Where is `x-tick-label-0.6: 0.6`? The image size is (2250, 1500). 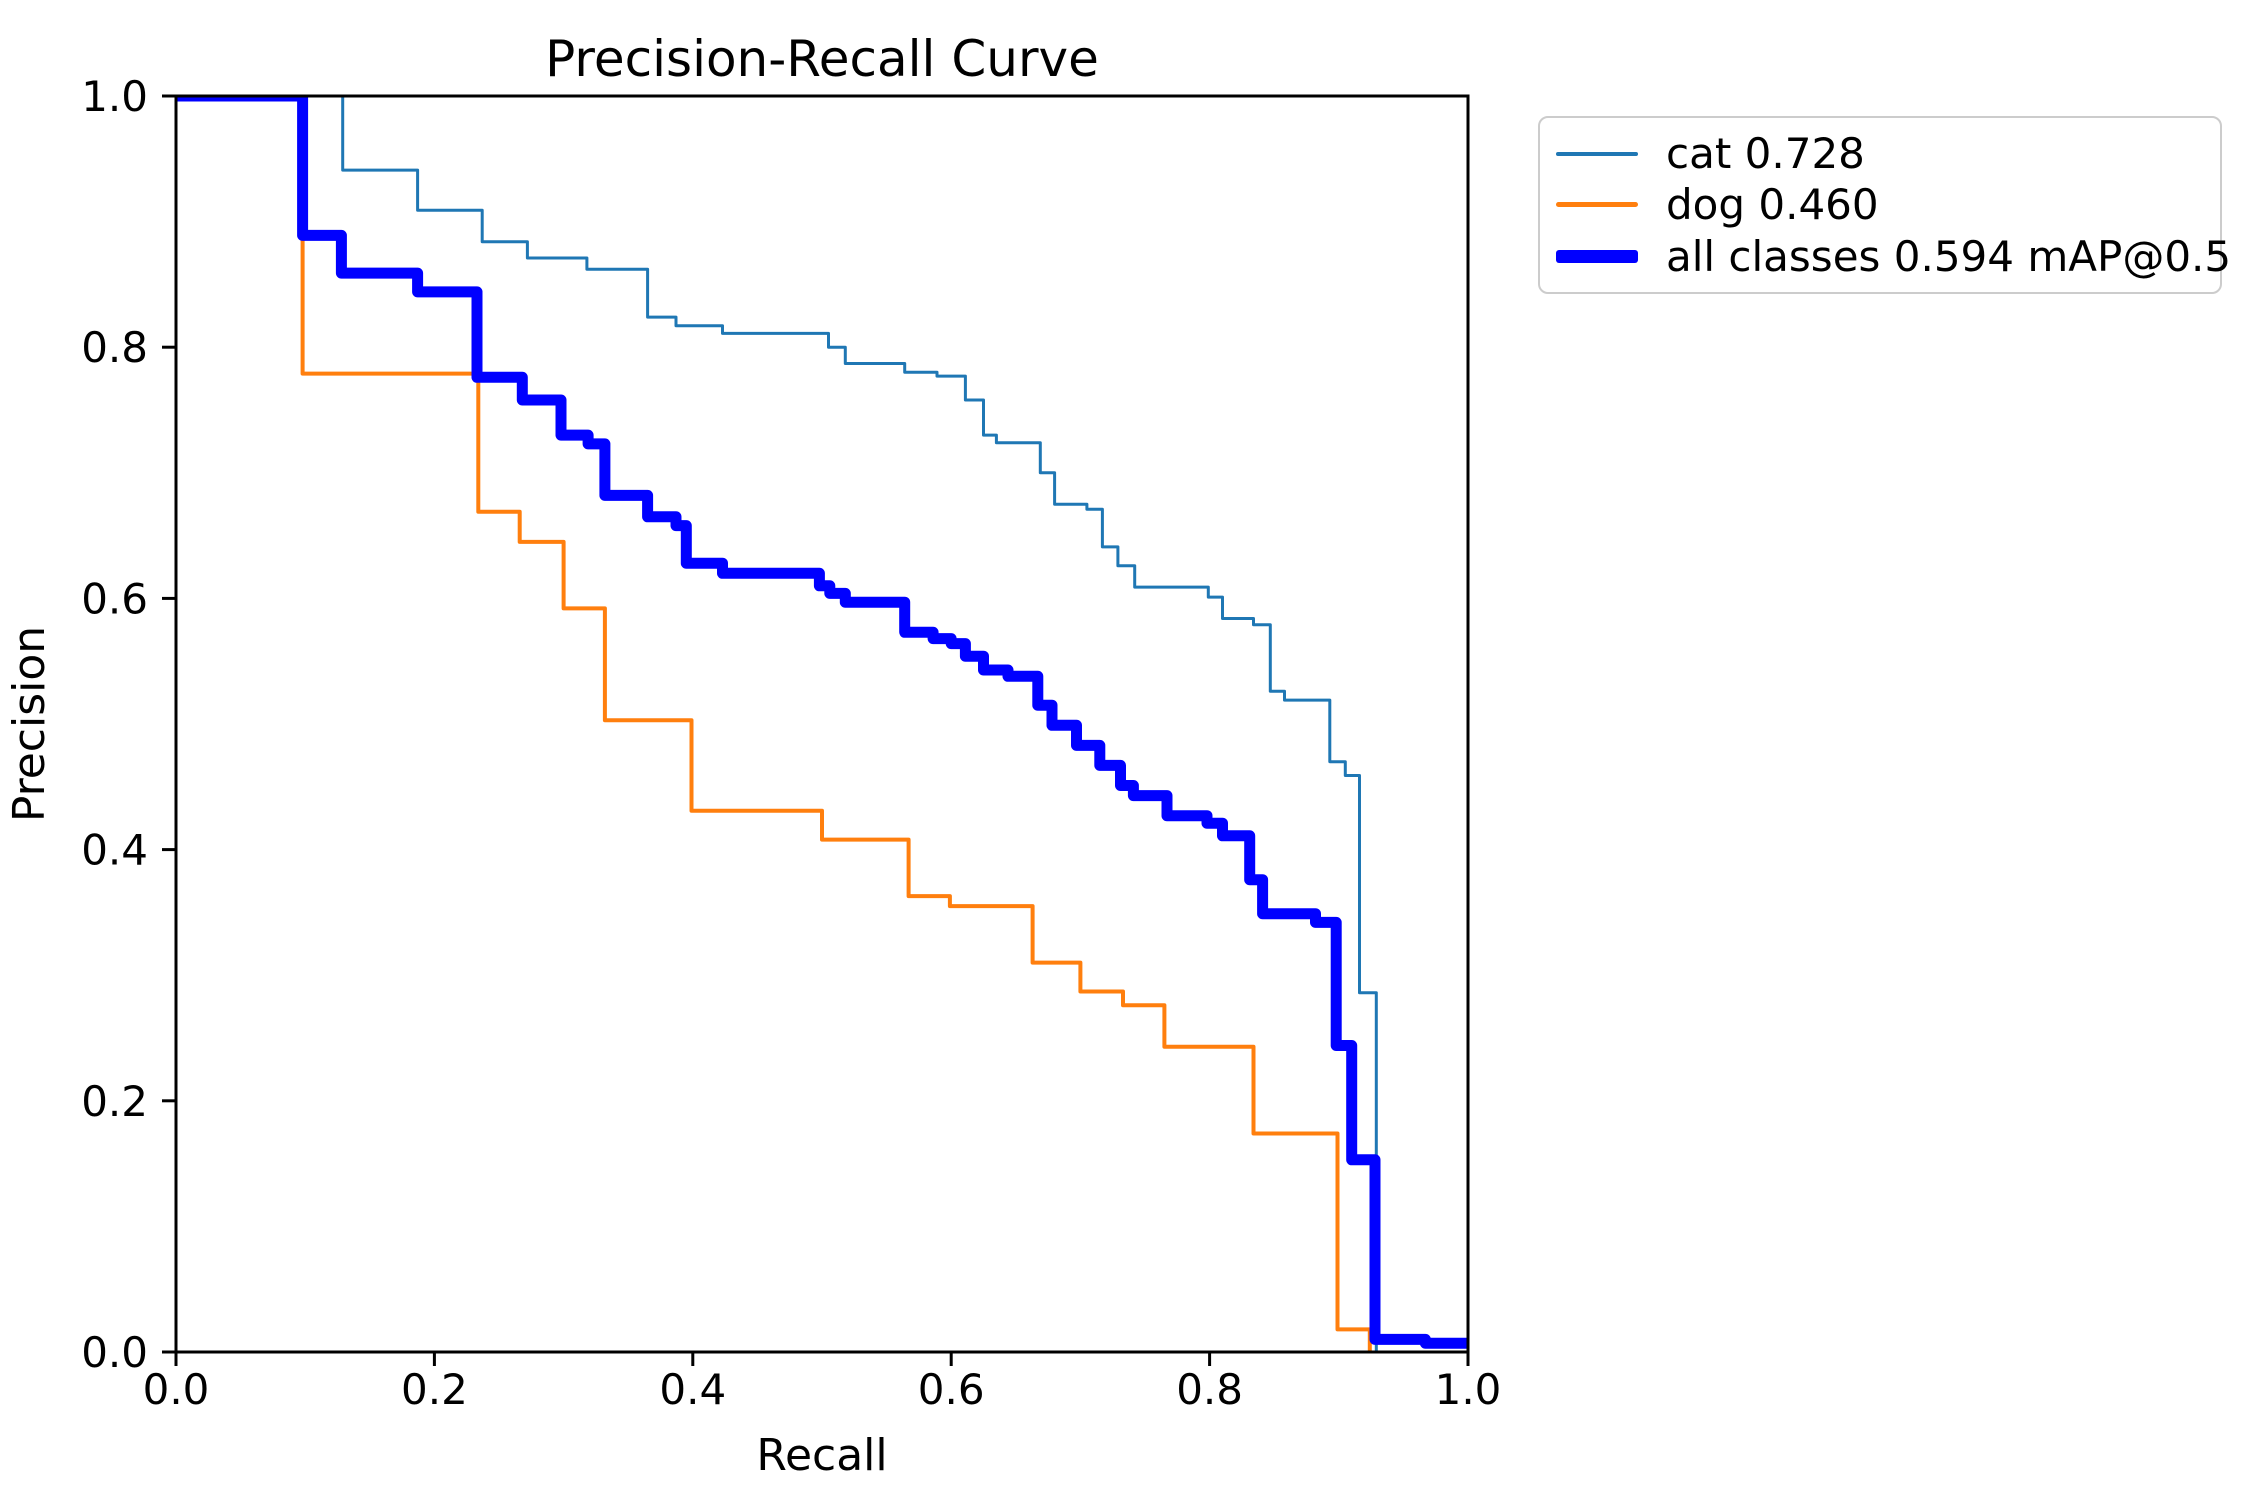
x-tick-label-0.6: 0.6 is located at coordinates (951, 1389).